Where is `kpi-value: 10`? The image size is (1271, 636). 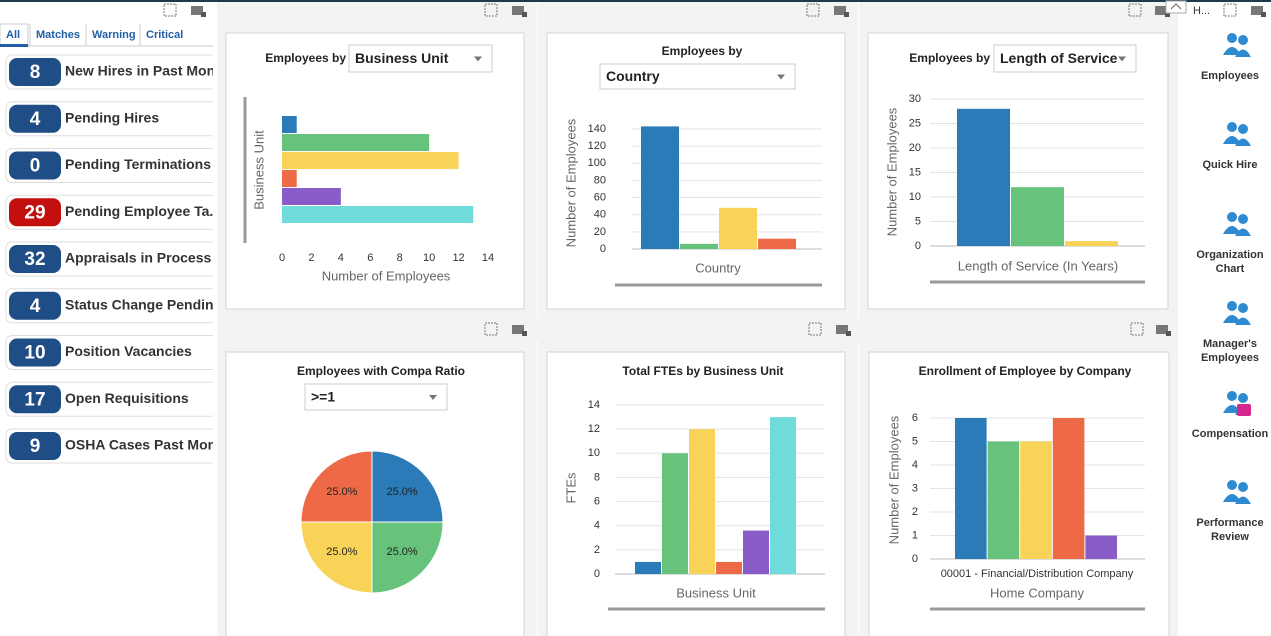 kpi-value: 10 is located at coordinates (34, 353).